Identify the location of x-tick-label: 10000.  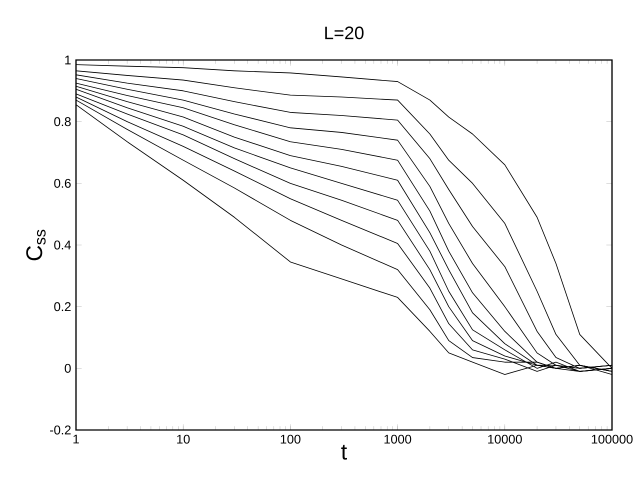
(505, 439).